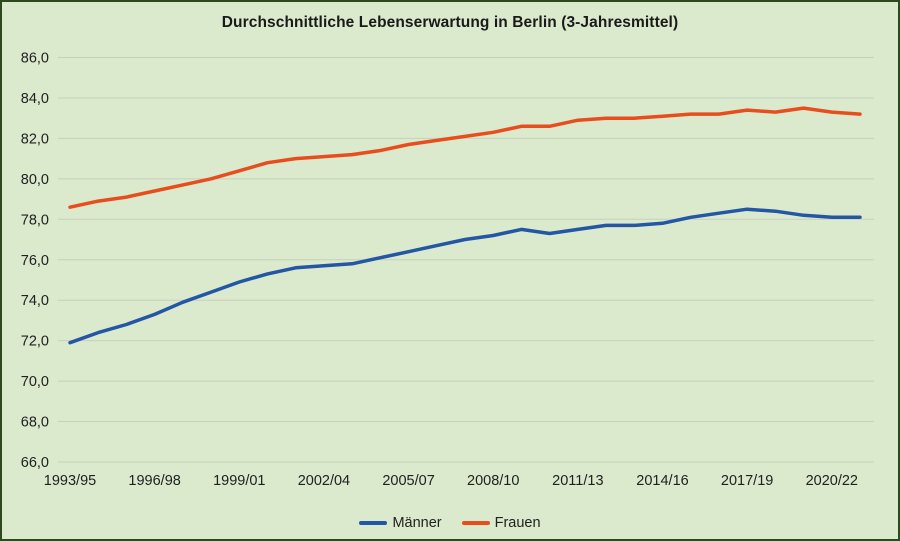 This screenshot has width=900, height=541. Describe the element at coordinates (35, 139) in the screenshot. I see `y-tick-label: 82,0` at that location.